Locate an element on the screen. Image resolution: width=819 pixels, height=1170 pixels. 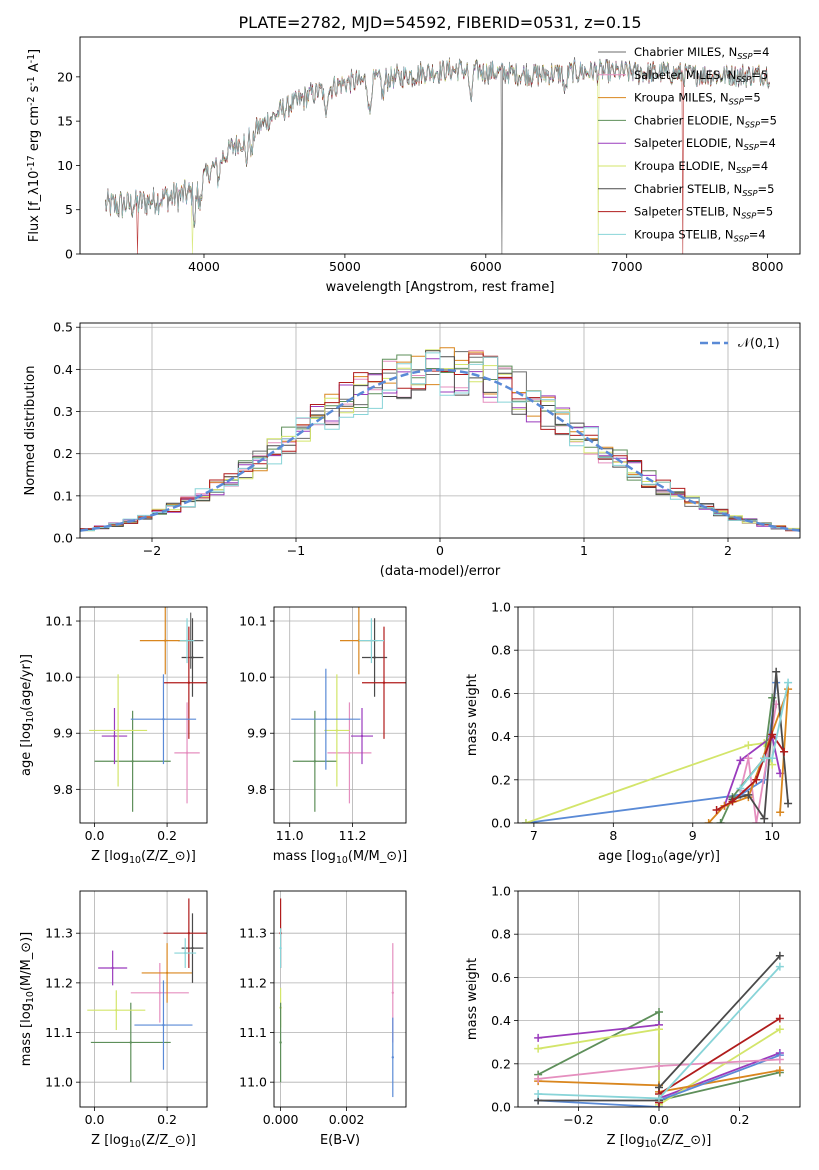
legend-label-text: Kroupa ELODIE, N is located at coordinates (685, 166).